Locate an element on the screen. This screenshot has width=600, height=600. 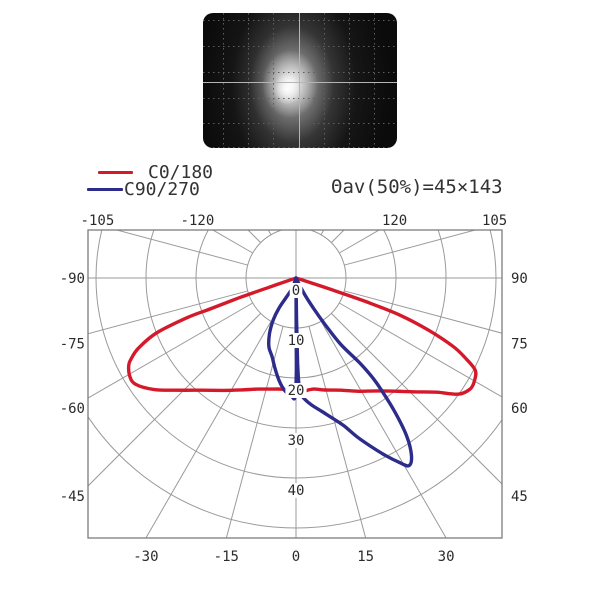
beam-angle-annotation: Θav(50%)=45×143 is located at coordinates (417, 187).